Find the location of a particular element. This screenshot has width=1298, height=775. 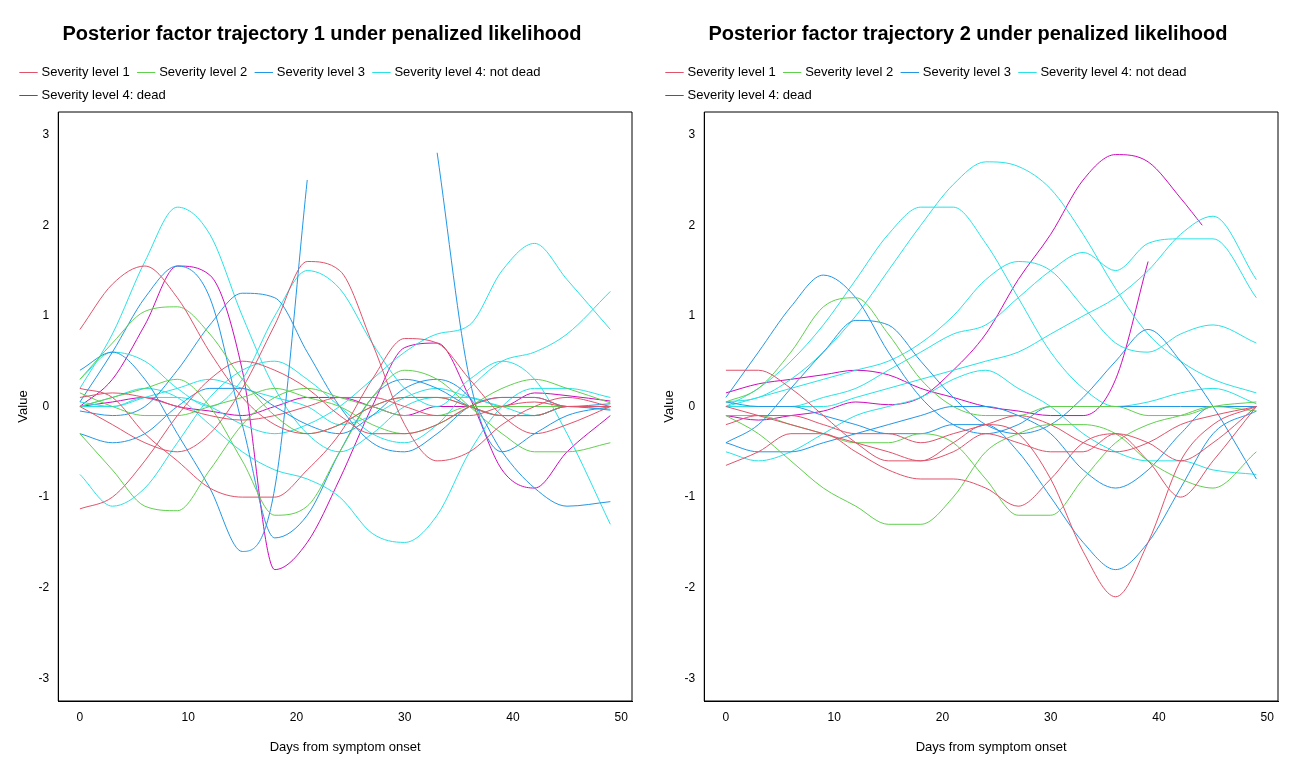

chart-title: Posterior factor trajectory 1 under penalized likelihood is located at coordinates (322, 32).